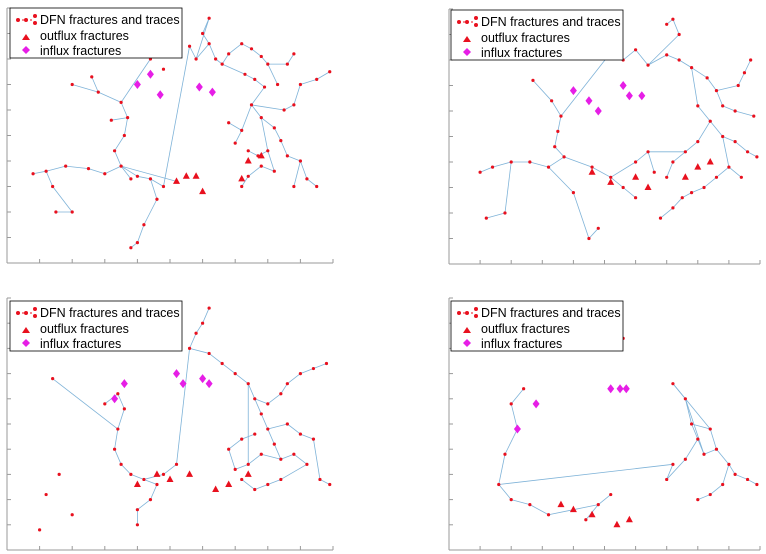  What do you see at coordinates (467, 52) in the screenshot?
I see `legend-influx-marker` at bounding box center [467, 52].